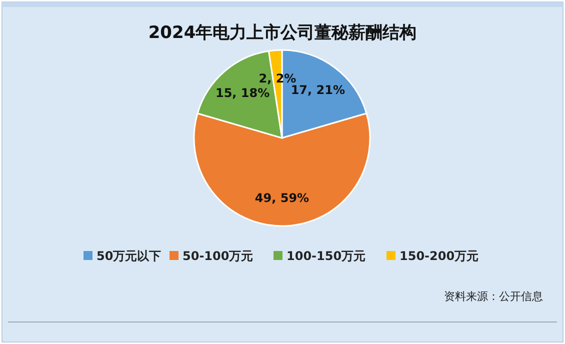 This screenshot has width=565, height=344. I want to click on data-label: 17, 21%, so click(317, 90).